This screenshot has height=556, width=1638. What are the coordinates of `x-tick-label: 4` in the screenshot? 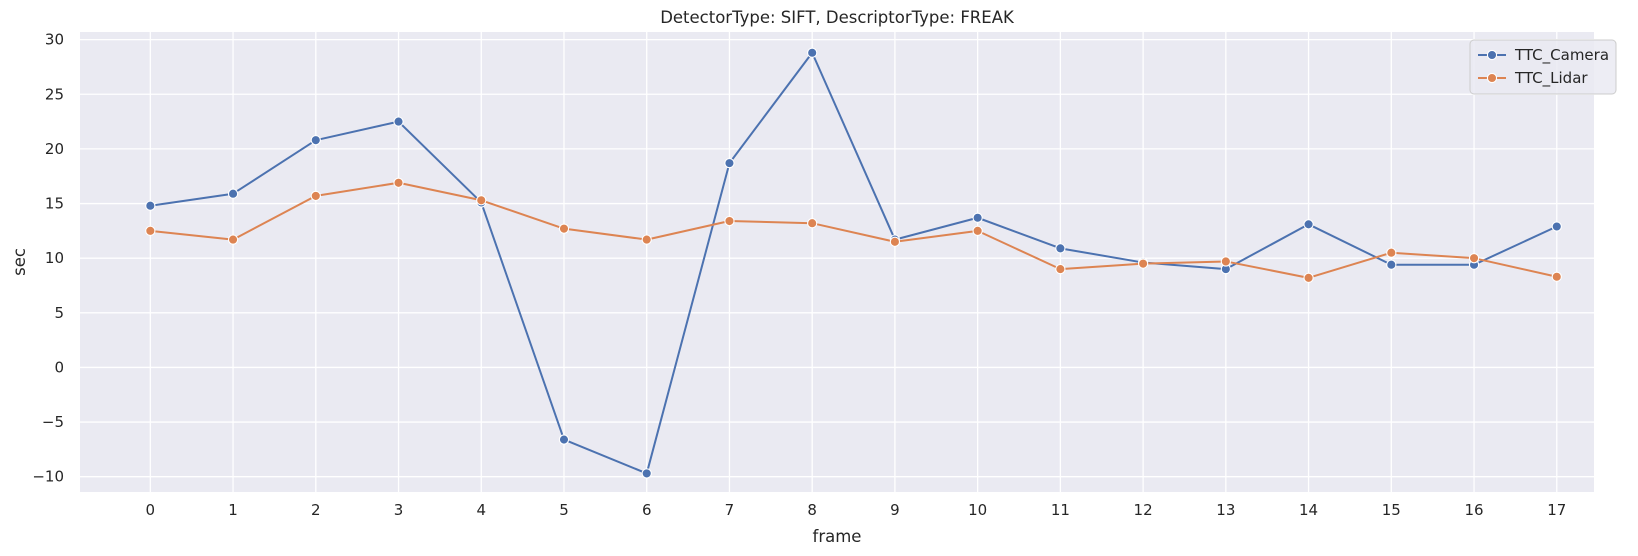 It's located at (481, 510).